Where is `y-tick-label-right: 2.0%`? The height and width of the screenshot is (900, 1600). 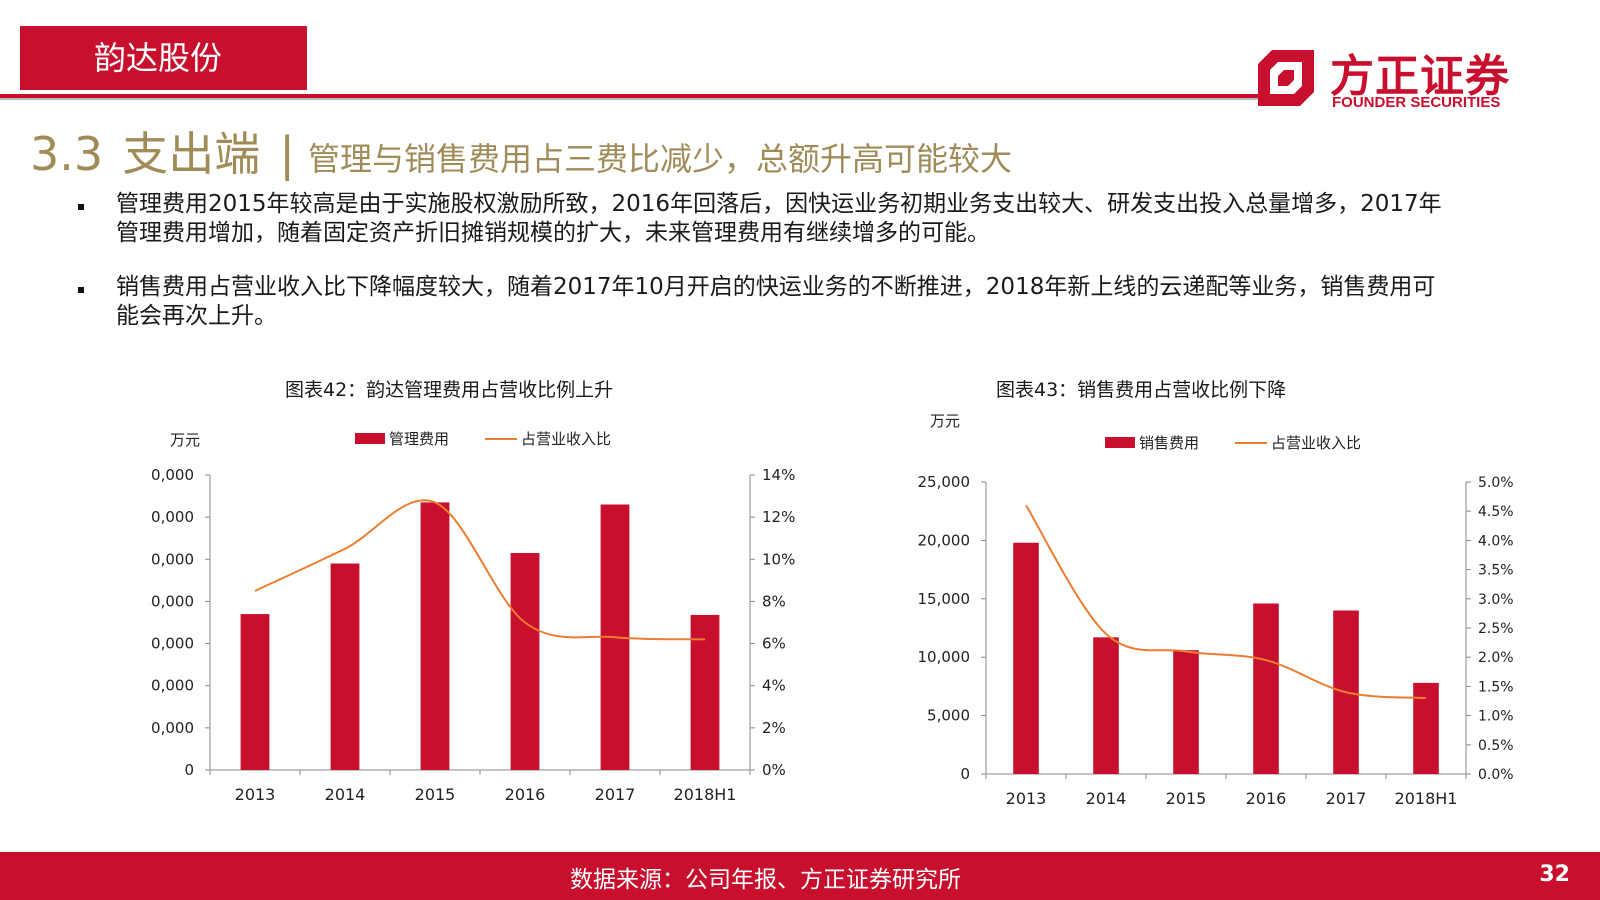
y-tick-label-right: 2.0% is located at coordinates (1496, 658).